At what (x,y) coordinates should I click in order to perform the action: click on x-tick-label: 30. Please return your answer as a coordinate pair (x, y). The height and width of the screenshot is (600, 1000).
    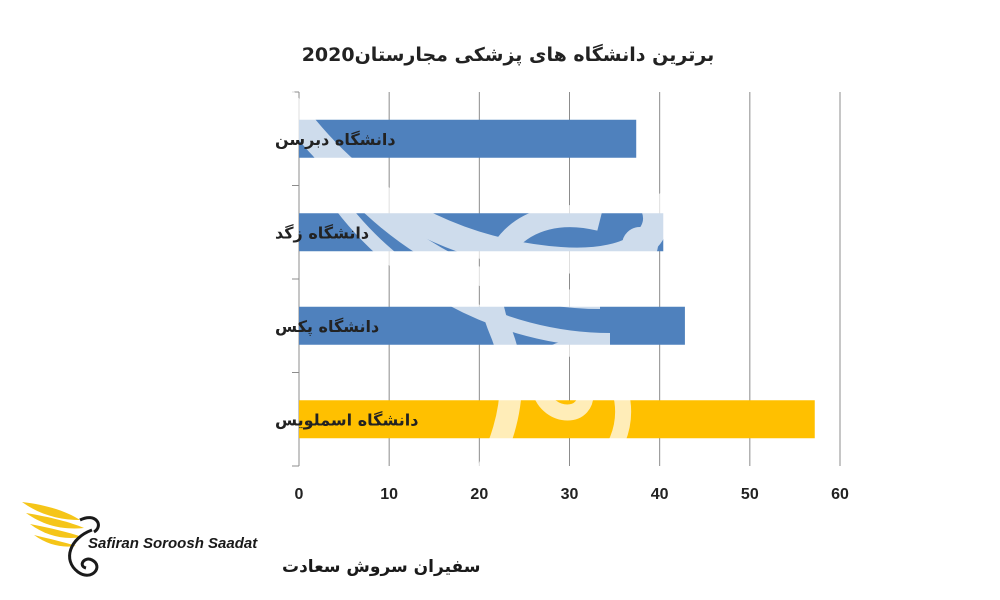
    Looking at the image, I should click on (570, 494).